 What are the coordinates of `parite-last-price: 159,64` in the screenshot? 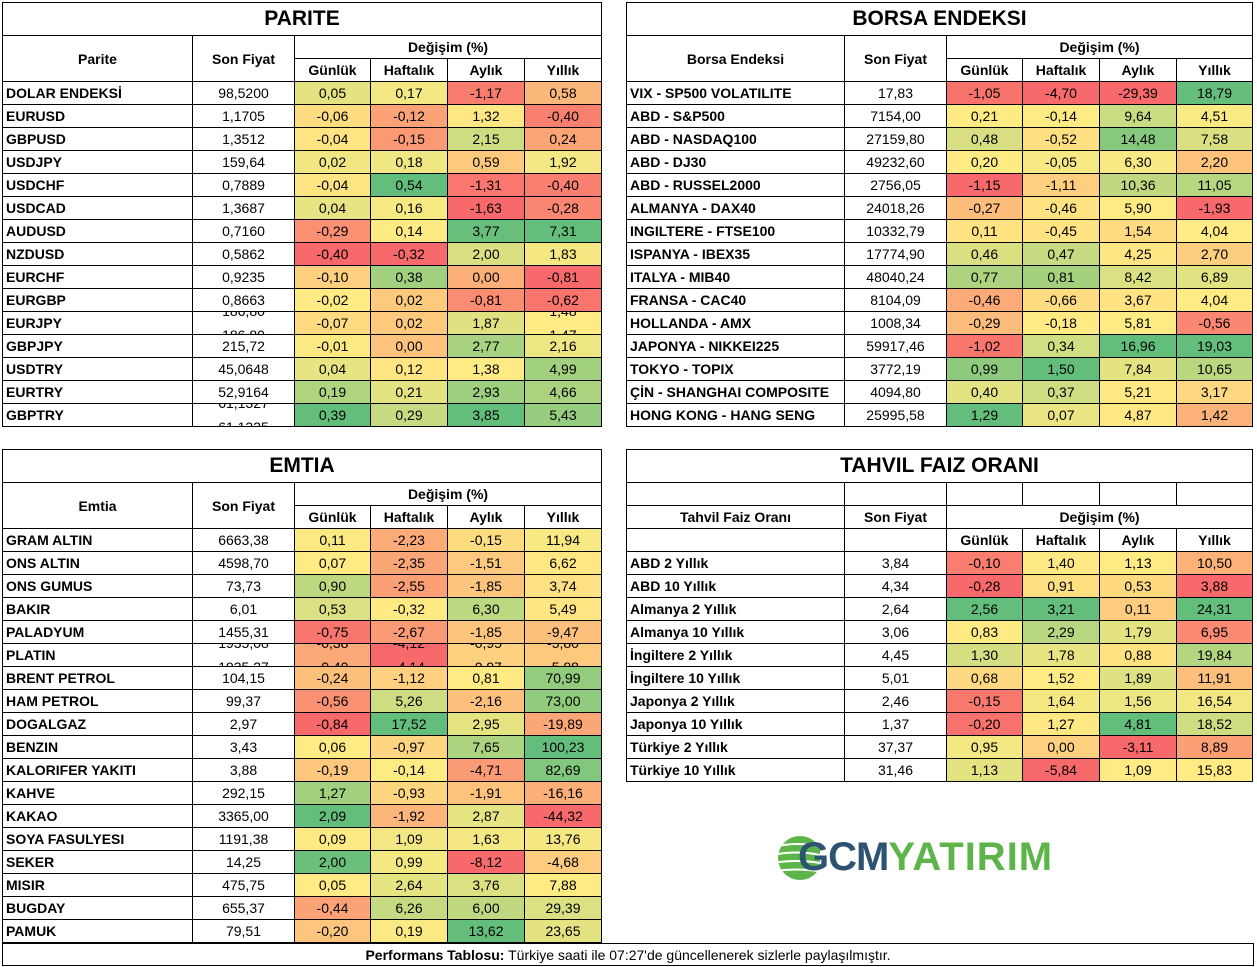 It's located at (243, 162).